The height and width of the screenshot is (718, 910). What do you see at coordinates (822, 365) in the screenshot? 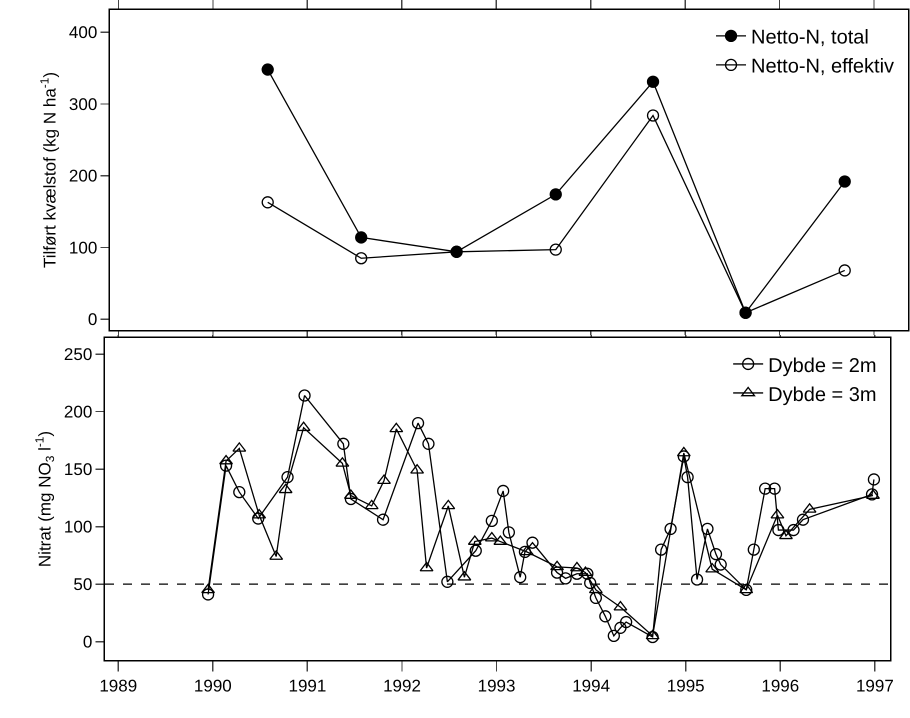
I see `legend-label: Dybde = 2m` at bounding box center [822, 365].